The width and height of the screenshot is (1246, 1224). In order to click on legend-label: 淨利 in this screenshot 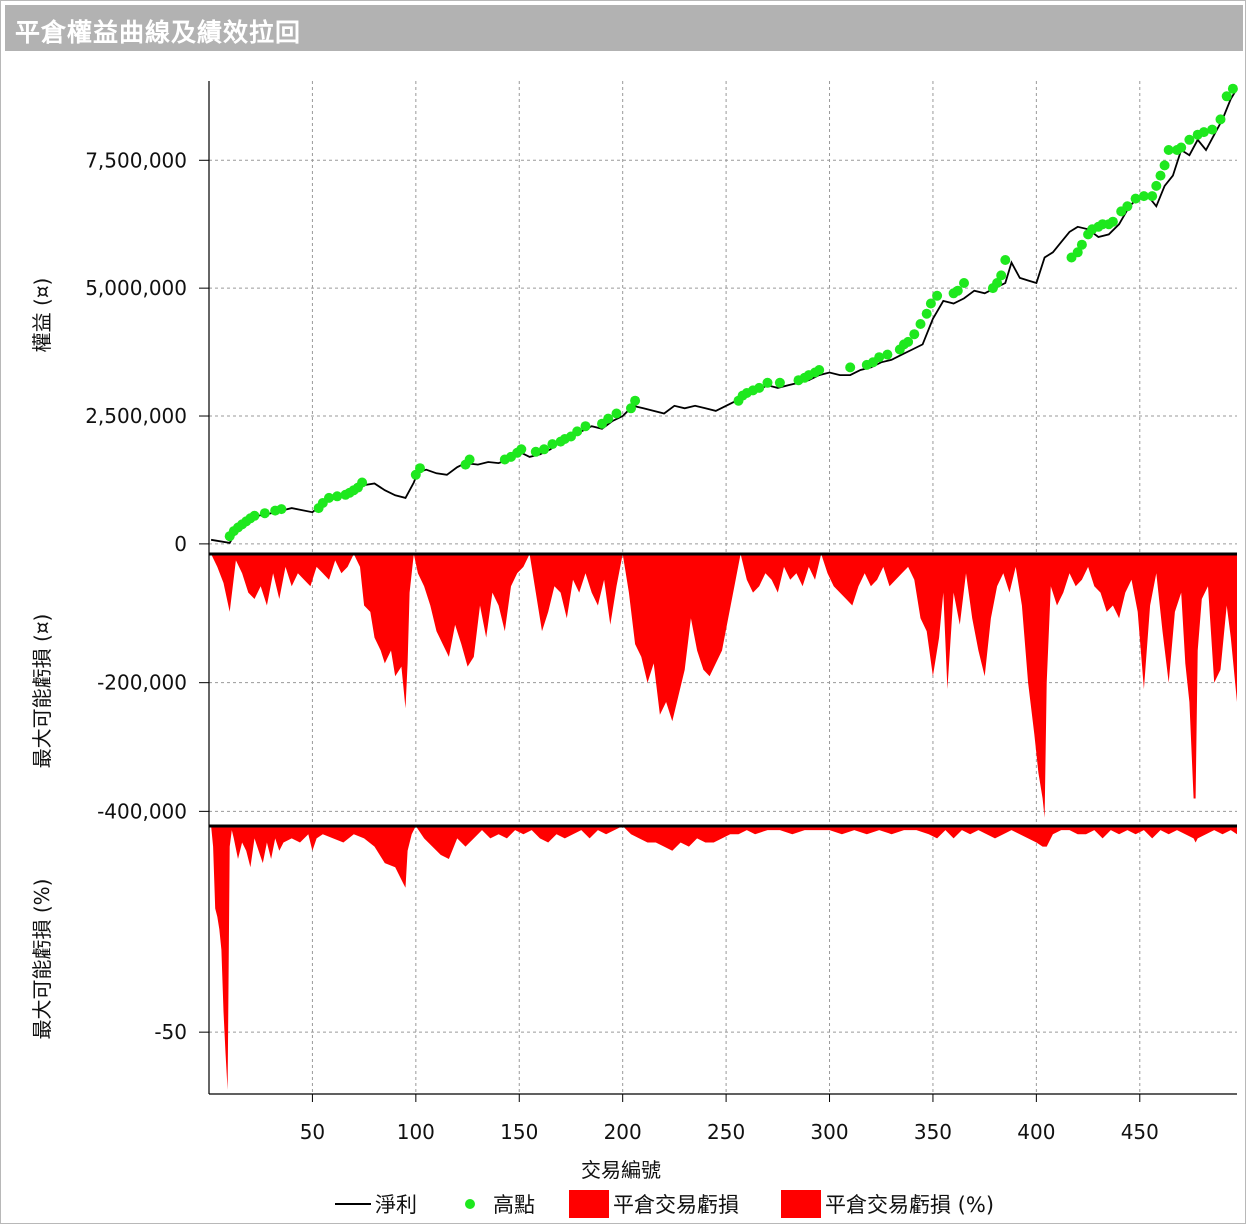, I will do `click(396, 1205)`.